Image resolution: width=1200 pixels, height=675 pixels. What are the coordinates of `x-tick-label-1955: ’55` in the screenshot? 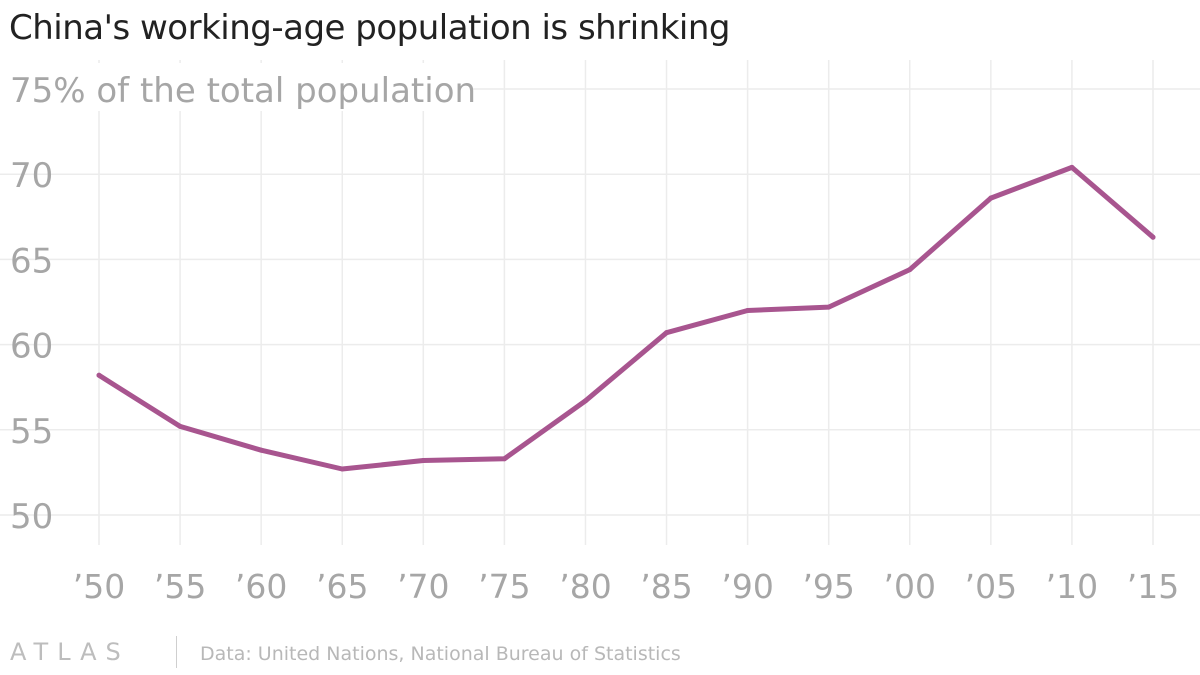 It's located at (180, 586).